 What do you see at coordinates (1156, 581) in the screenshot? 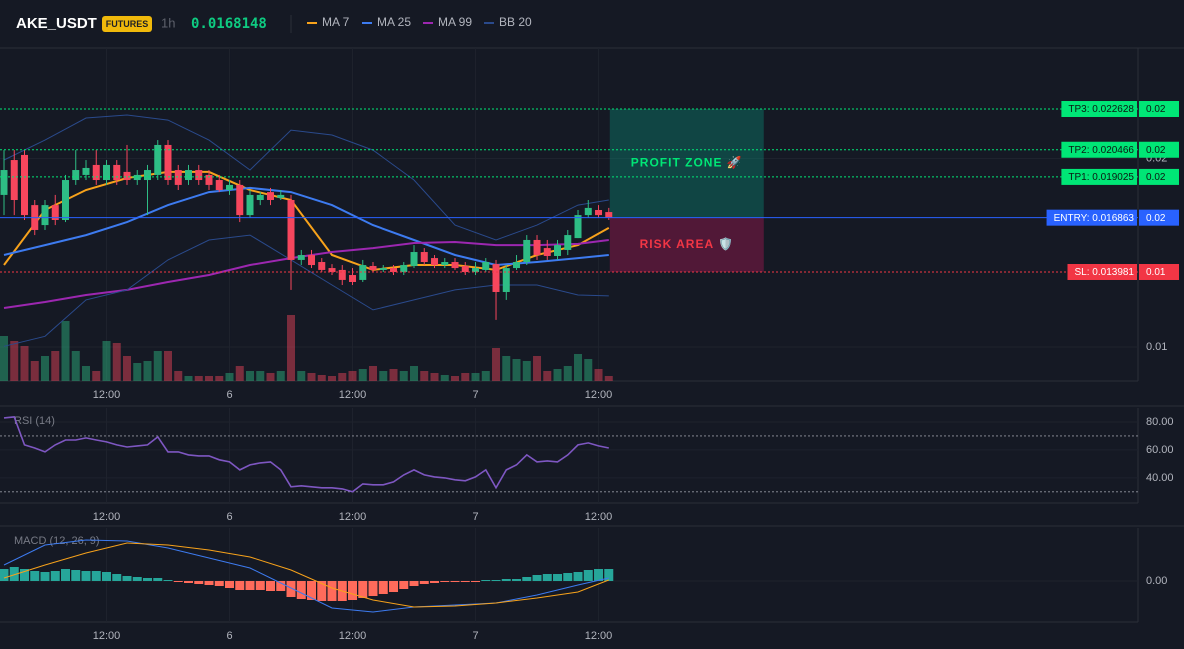
I see `y-tick-label: 0.00` at bounding box center [1156, 581].